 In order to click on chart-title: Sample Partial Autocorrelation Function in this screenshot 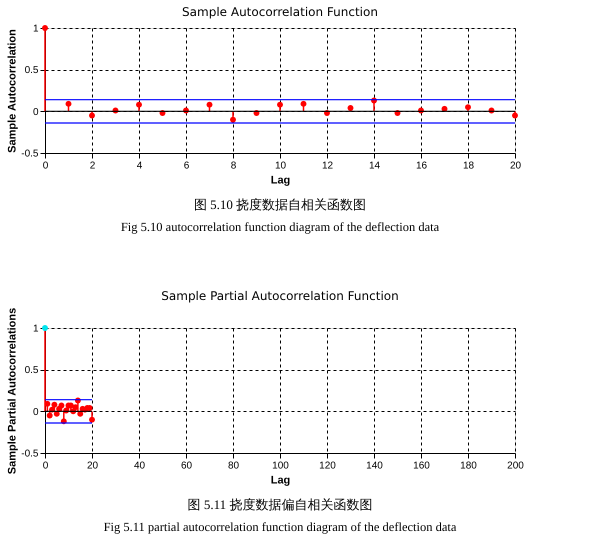, I will do `click(280, 296)`.